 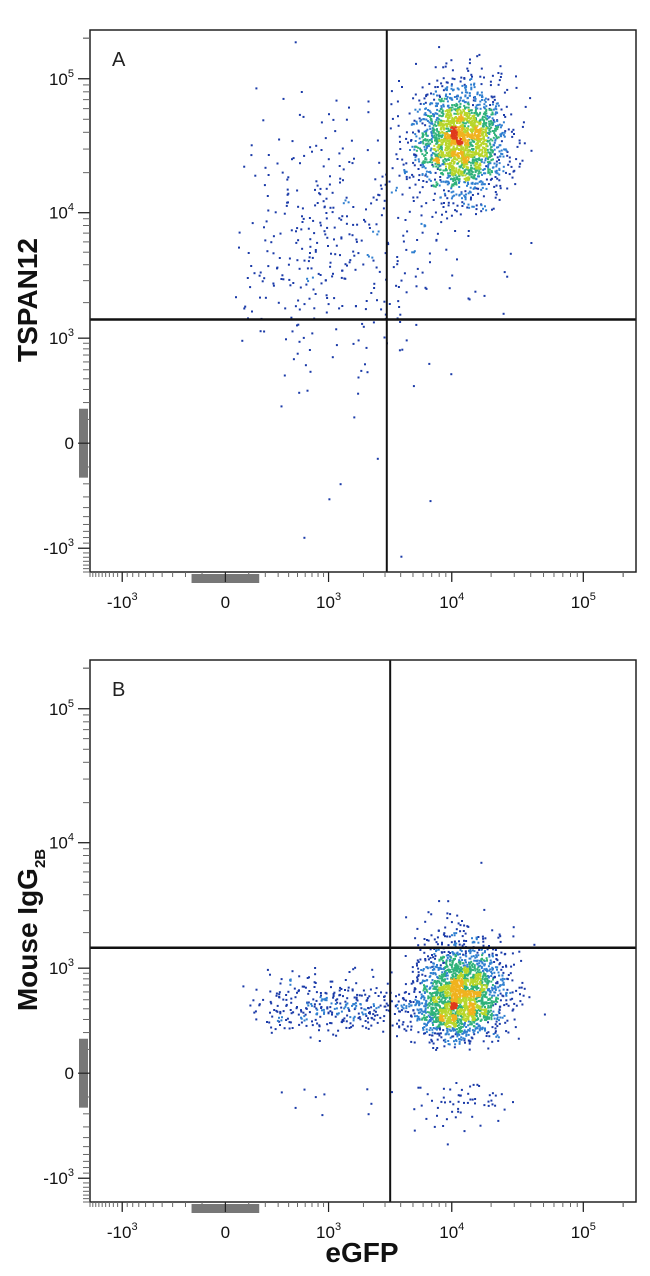 What do you see at coordinates (455, 1021) in the screenshot?
I see `panel-b-event-1938` at bounding box center [455, 1021].